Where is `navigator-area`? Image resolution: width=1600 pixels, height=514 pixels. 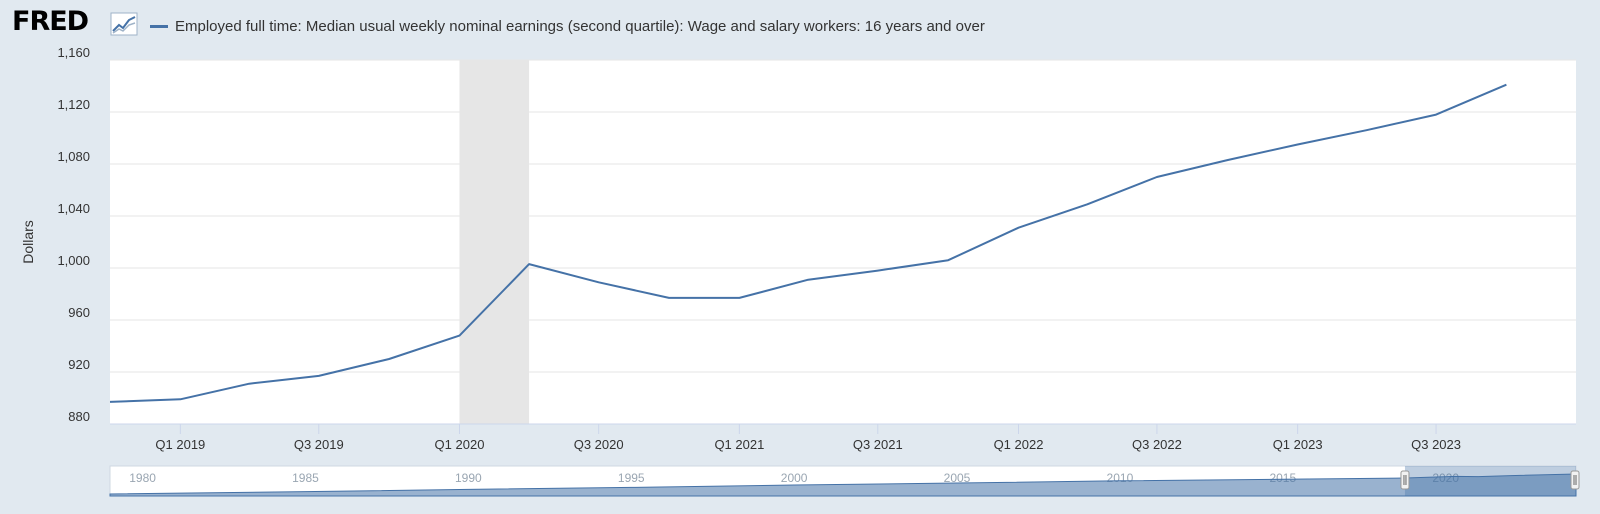 navigator-area is located at coordinates (843, 485).